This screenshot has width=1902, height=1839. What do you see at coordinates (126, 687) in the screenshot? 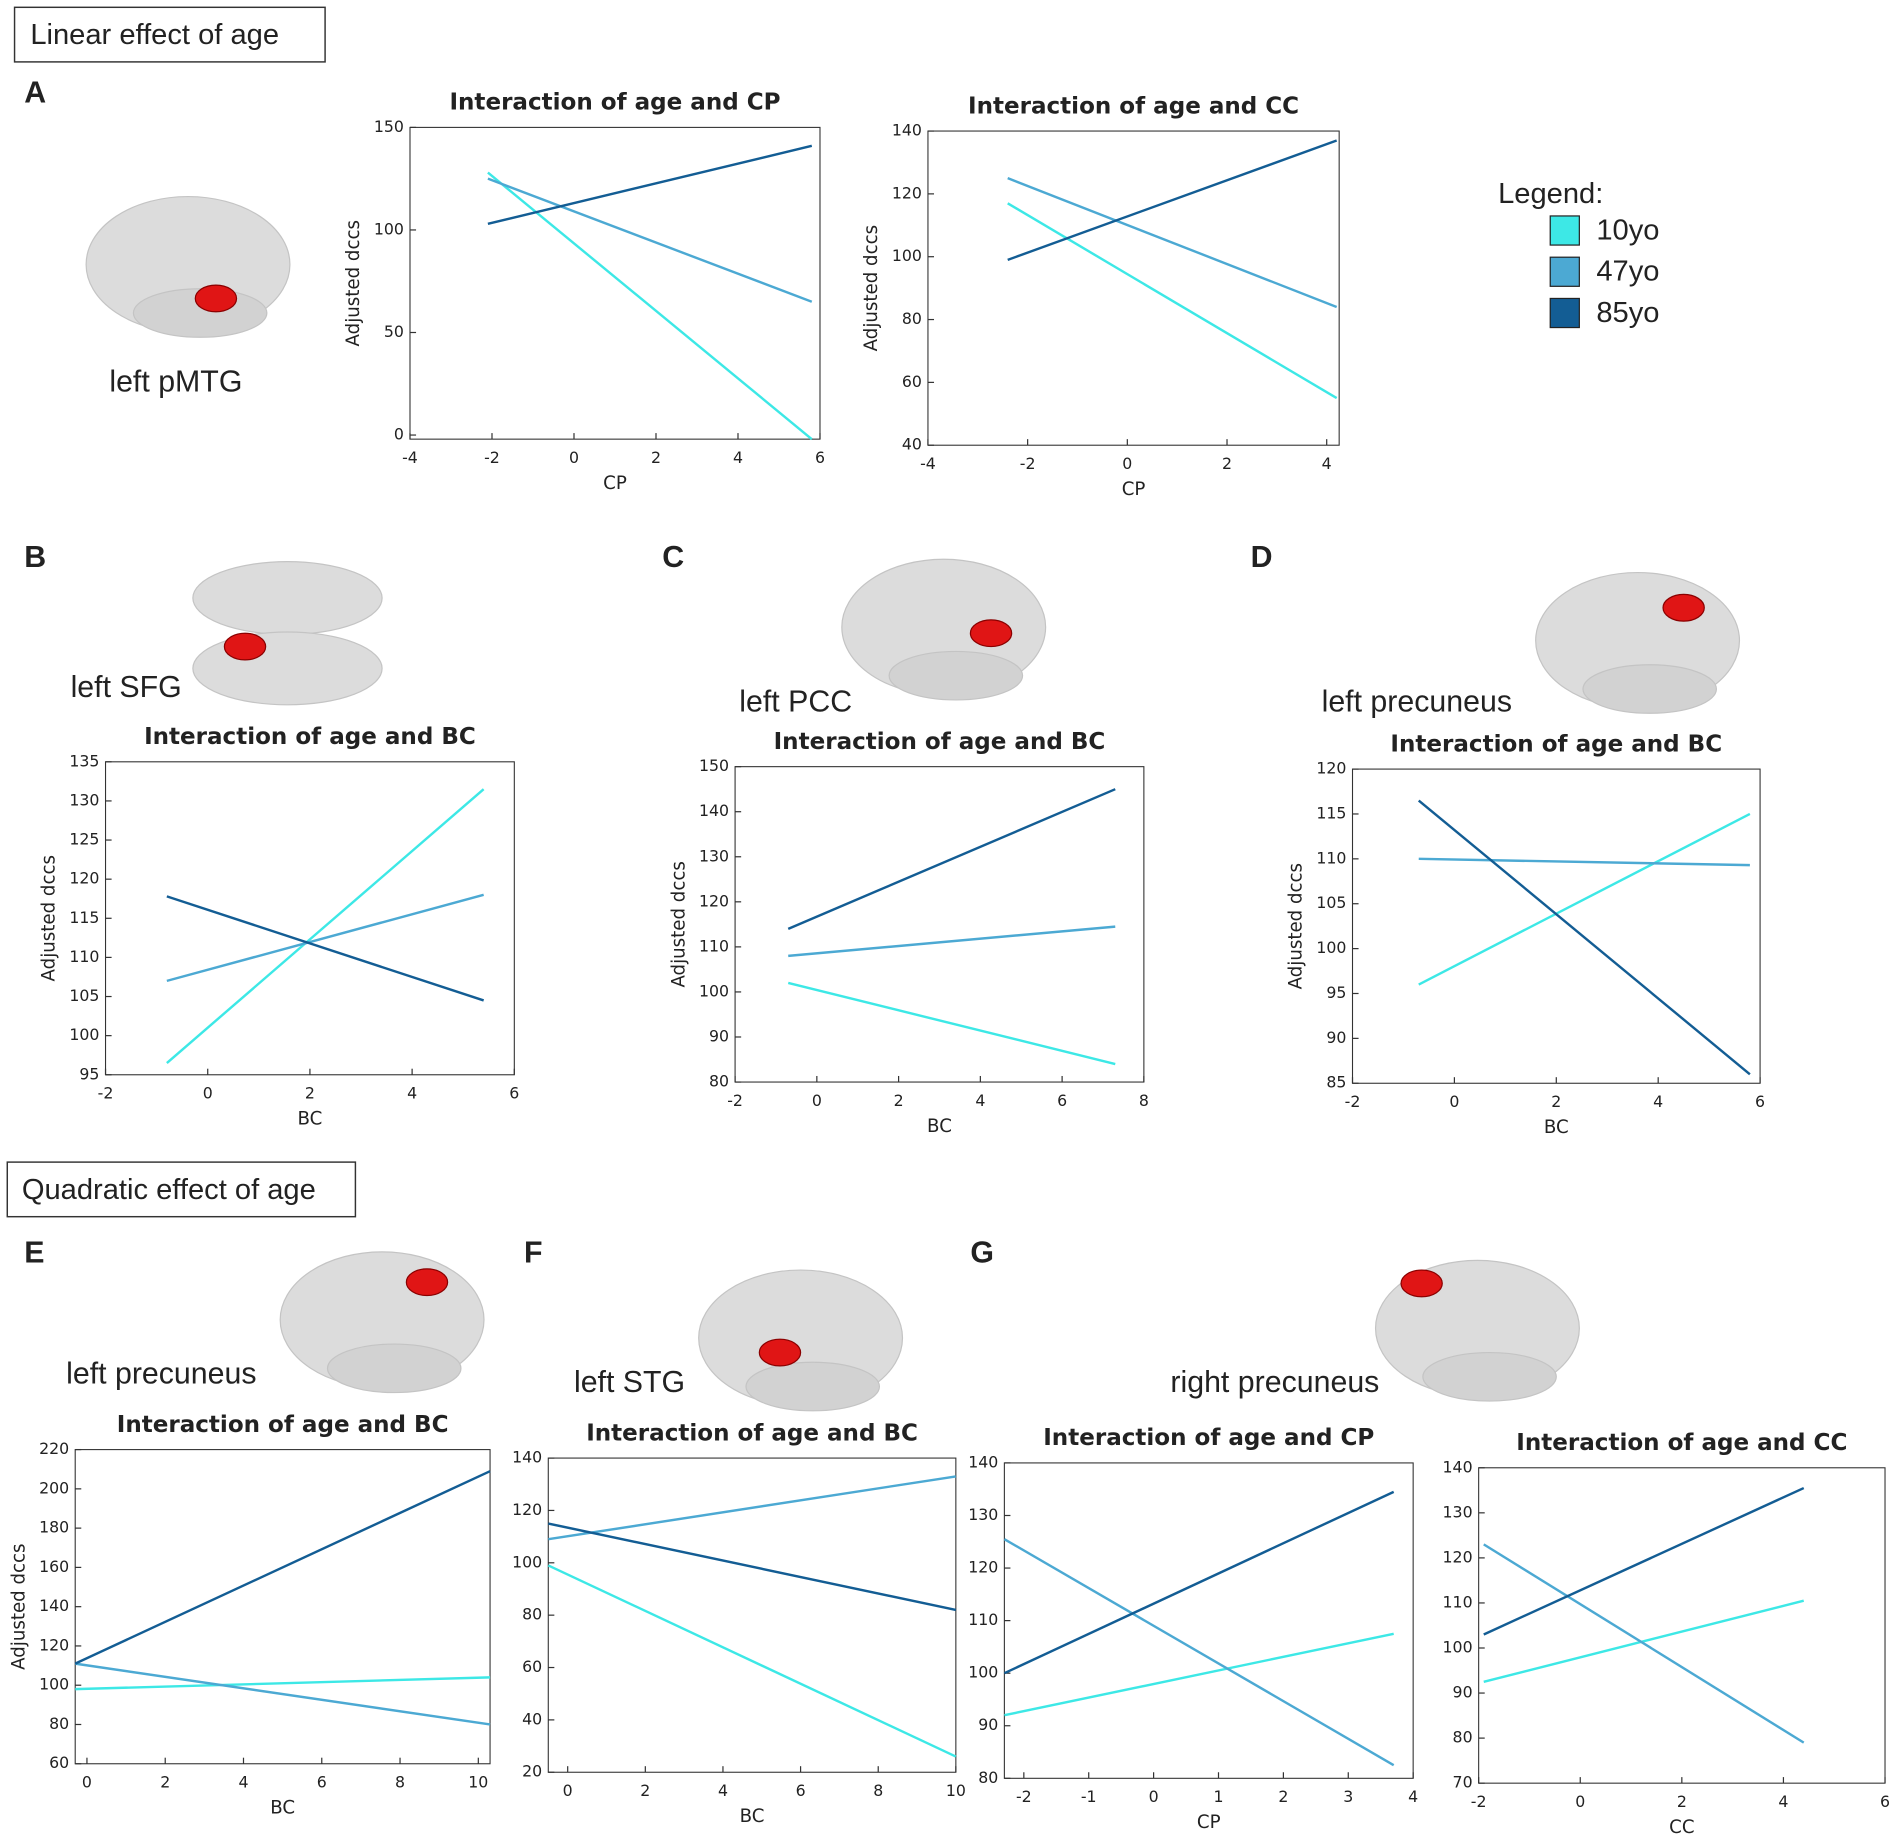
I see `region-label: left SFG` at bounding box center [126, 687].